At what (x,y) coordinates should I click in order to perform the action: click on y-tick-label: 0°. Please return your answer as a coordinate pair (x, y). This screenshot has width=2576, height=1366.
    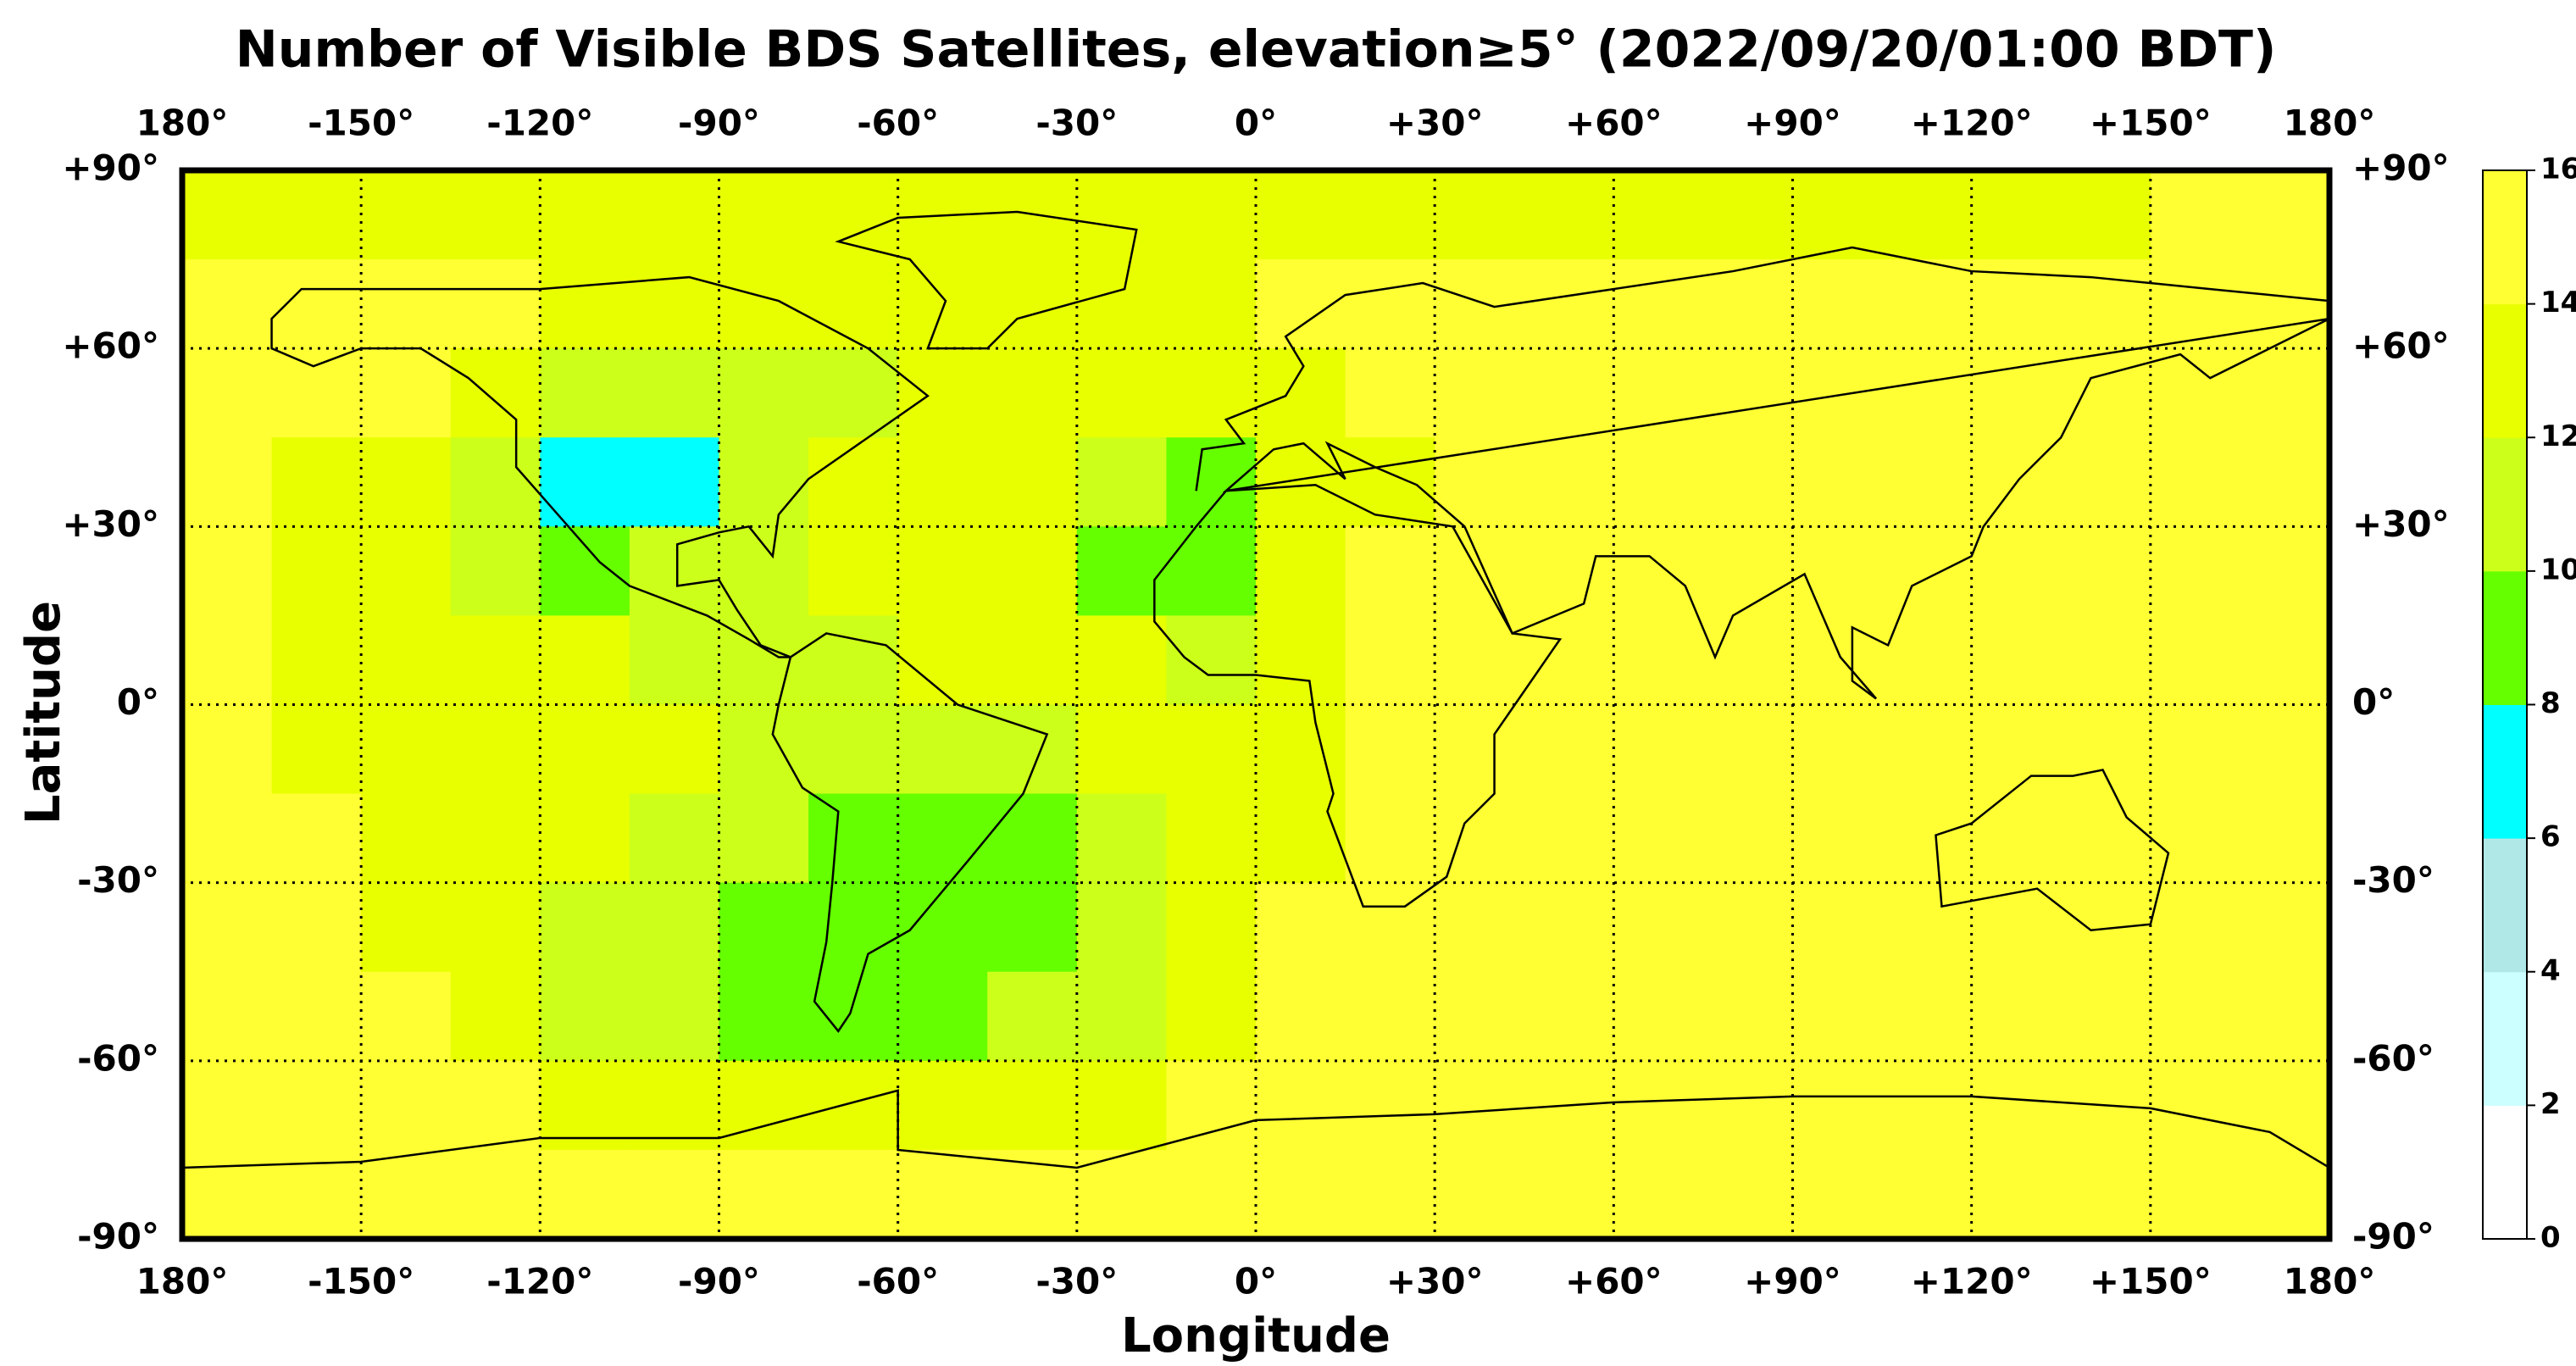
    Looking at the image, I should click on (138, 702).